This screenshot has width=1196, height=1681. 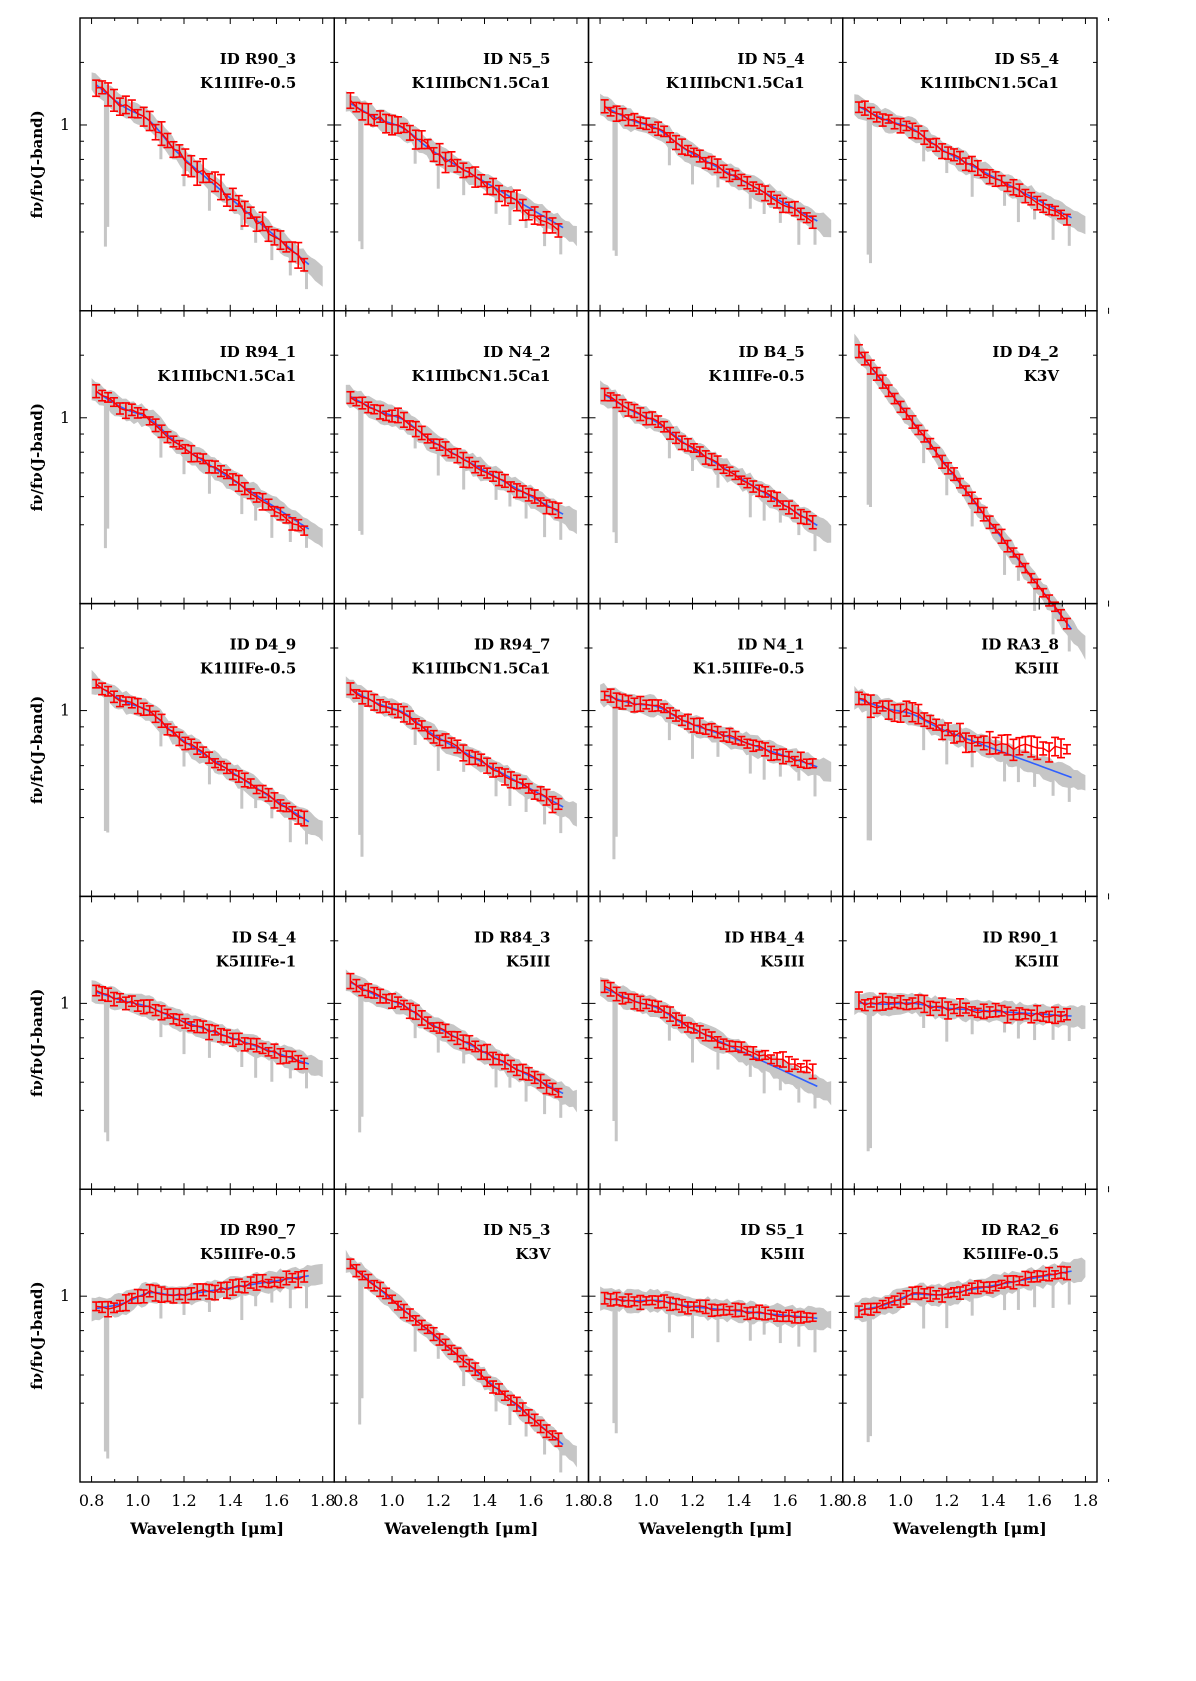 I want to click on spectrum-panel: ID N4_1 K1.5IIIFe-0.5, so click(x=721, y=750).